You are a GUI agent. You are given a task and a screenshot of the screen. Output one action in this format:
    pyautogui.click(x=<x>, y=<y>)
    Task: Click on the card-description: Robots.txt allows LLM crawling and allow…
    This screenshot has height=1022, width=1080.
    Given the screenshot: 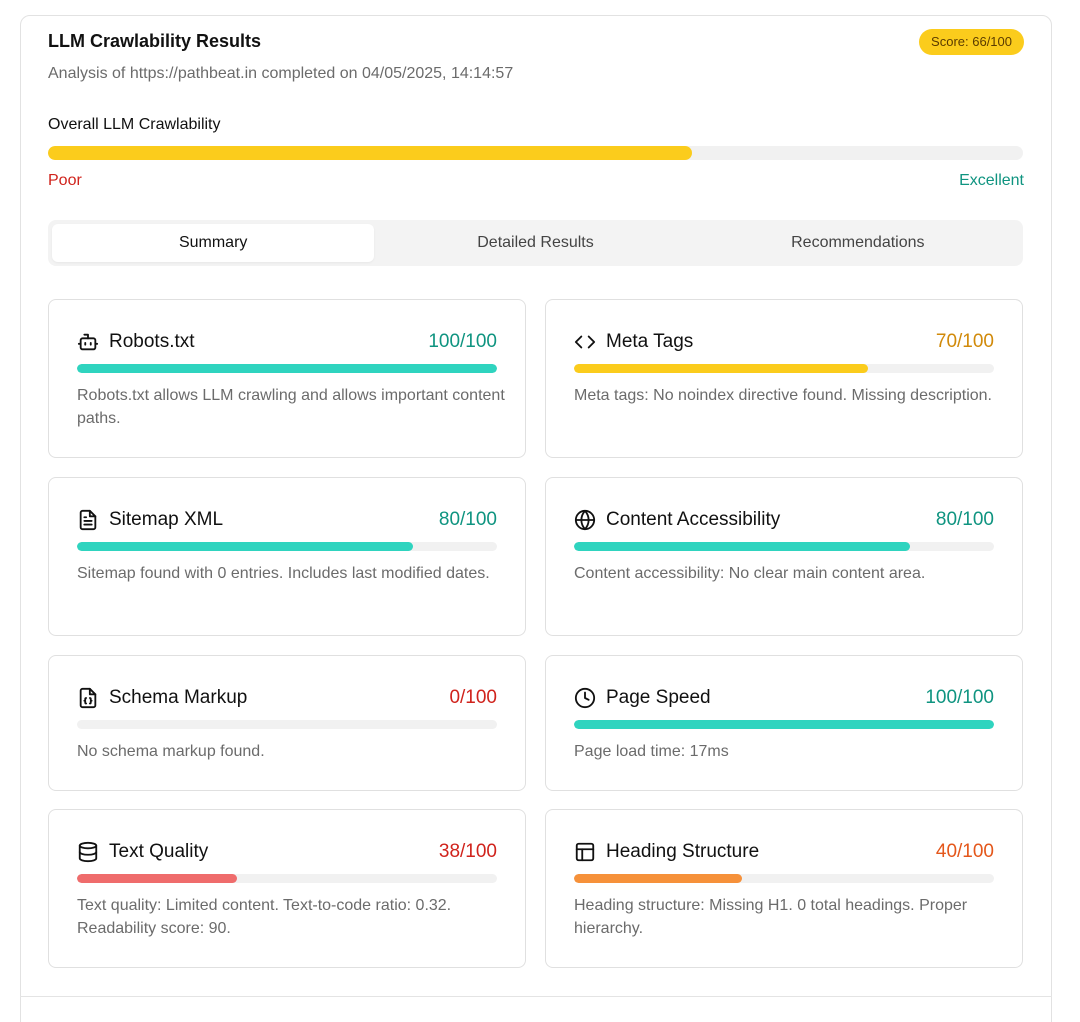 What is the action you would take?
    pyautogui.click(x=291, y=407)
    